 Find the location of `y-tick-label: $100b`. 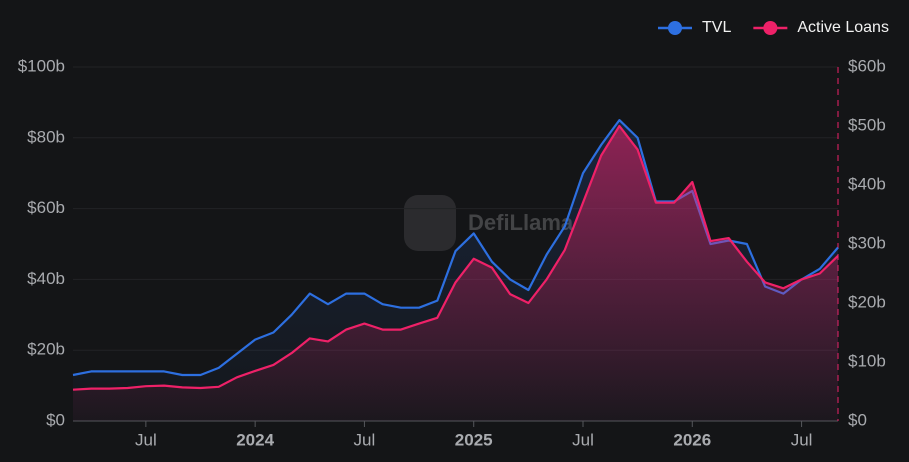

y-tick-label: $100b is located at coordinates (41, 65).